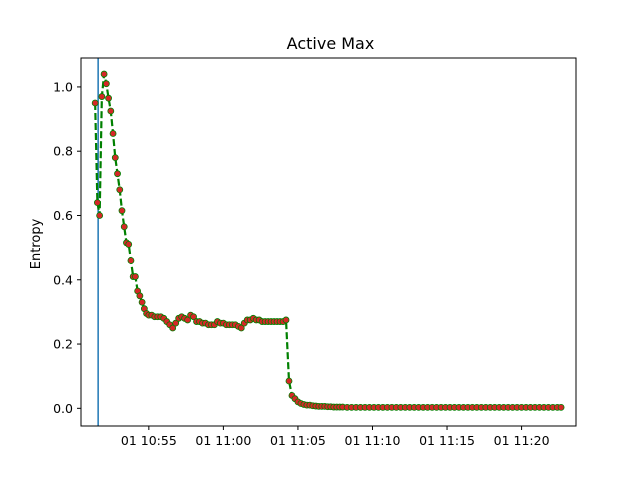 The height and width of the screenshot is (480, 640). Describe the element at coordinates (373, 440) in the screenshot. I see `x-tick-label: 01 11:10` at that location.